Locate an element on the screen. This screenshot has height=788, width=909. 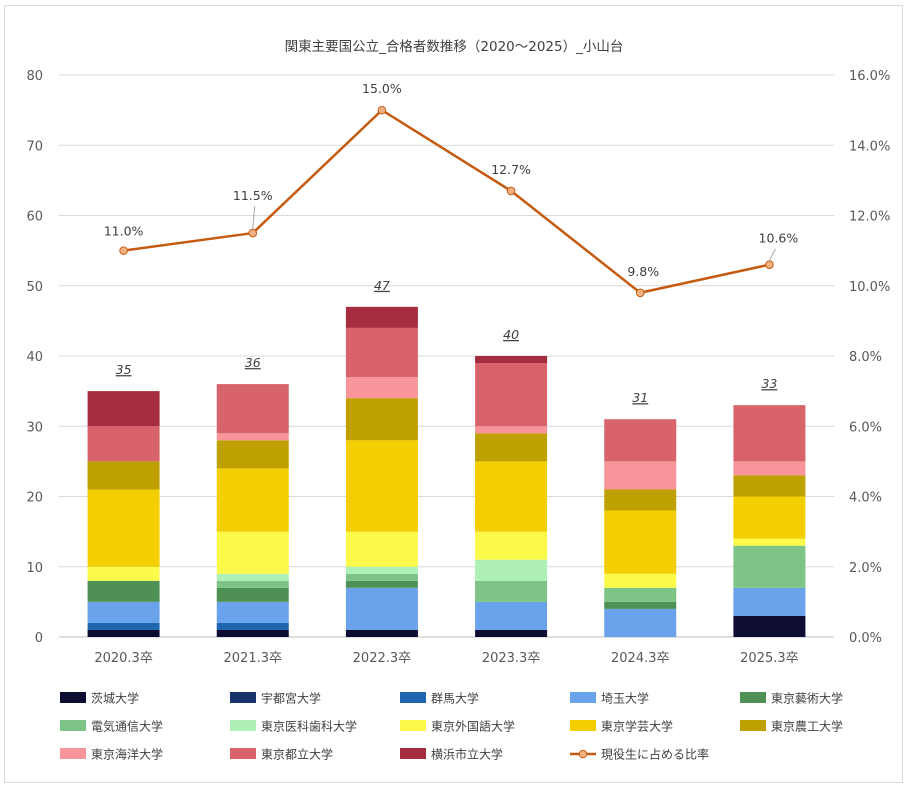
y-tick-label: 10 is located at coordinates (34, 568).